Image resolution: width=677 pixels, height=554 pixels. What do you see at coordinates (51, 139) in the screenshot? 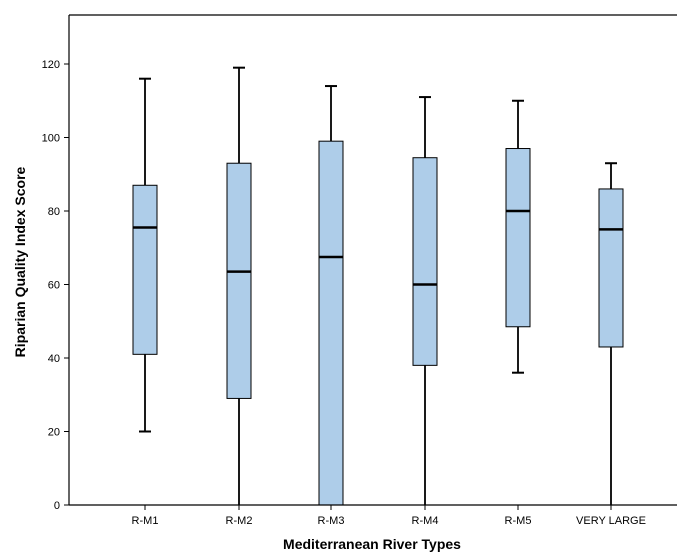
I see `y-tick-label: 100` at bounding box center [51, 139].